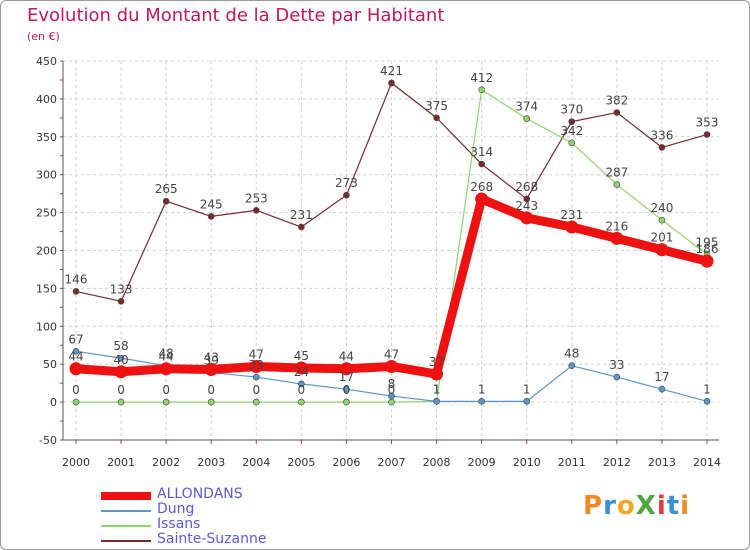 Image resolution: width=750 pixels, height=550 pixels. Describe the element at coordinates (707, 249) in the screenshot. I see `data-label: 186` at that location.